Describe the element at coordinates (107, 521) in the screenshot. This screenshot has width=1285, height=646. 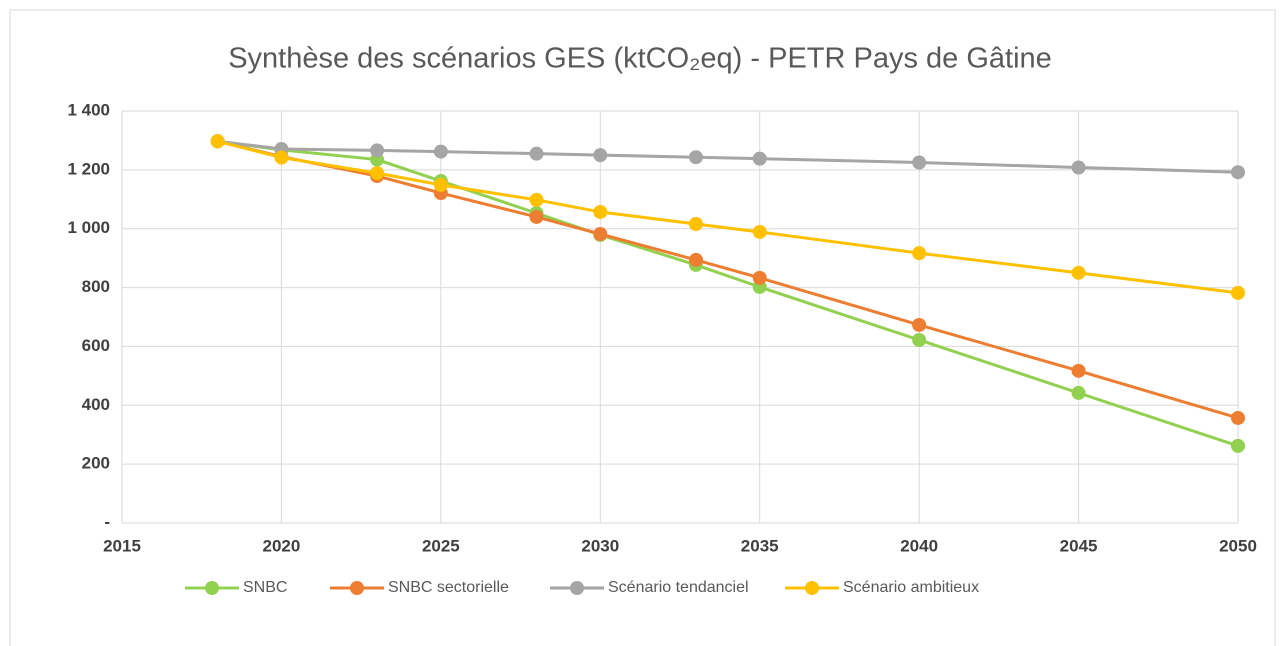
I see `y-tick-label: -` at that location.